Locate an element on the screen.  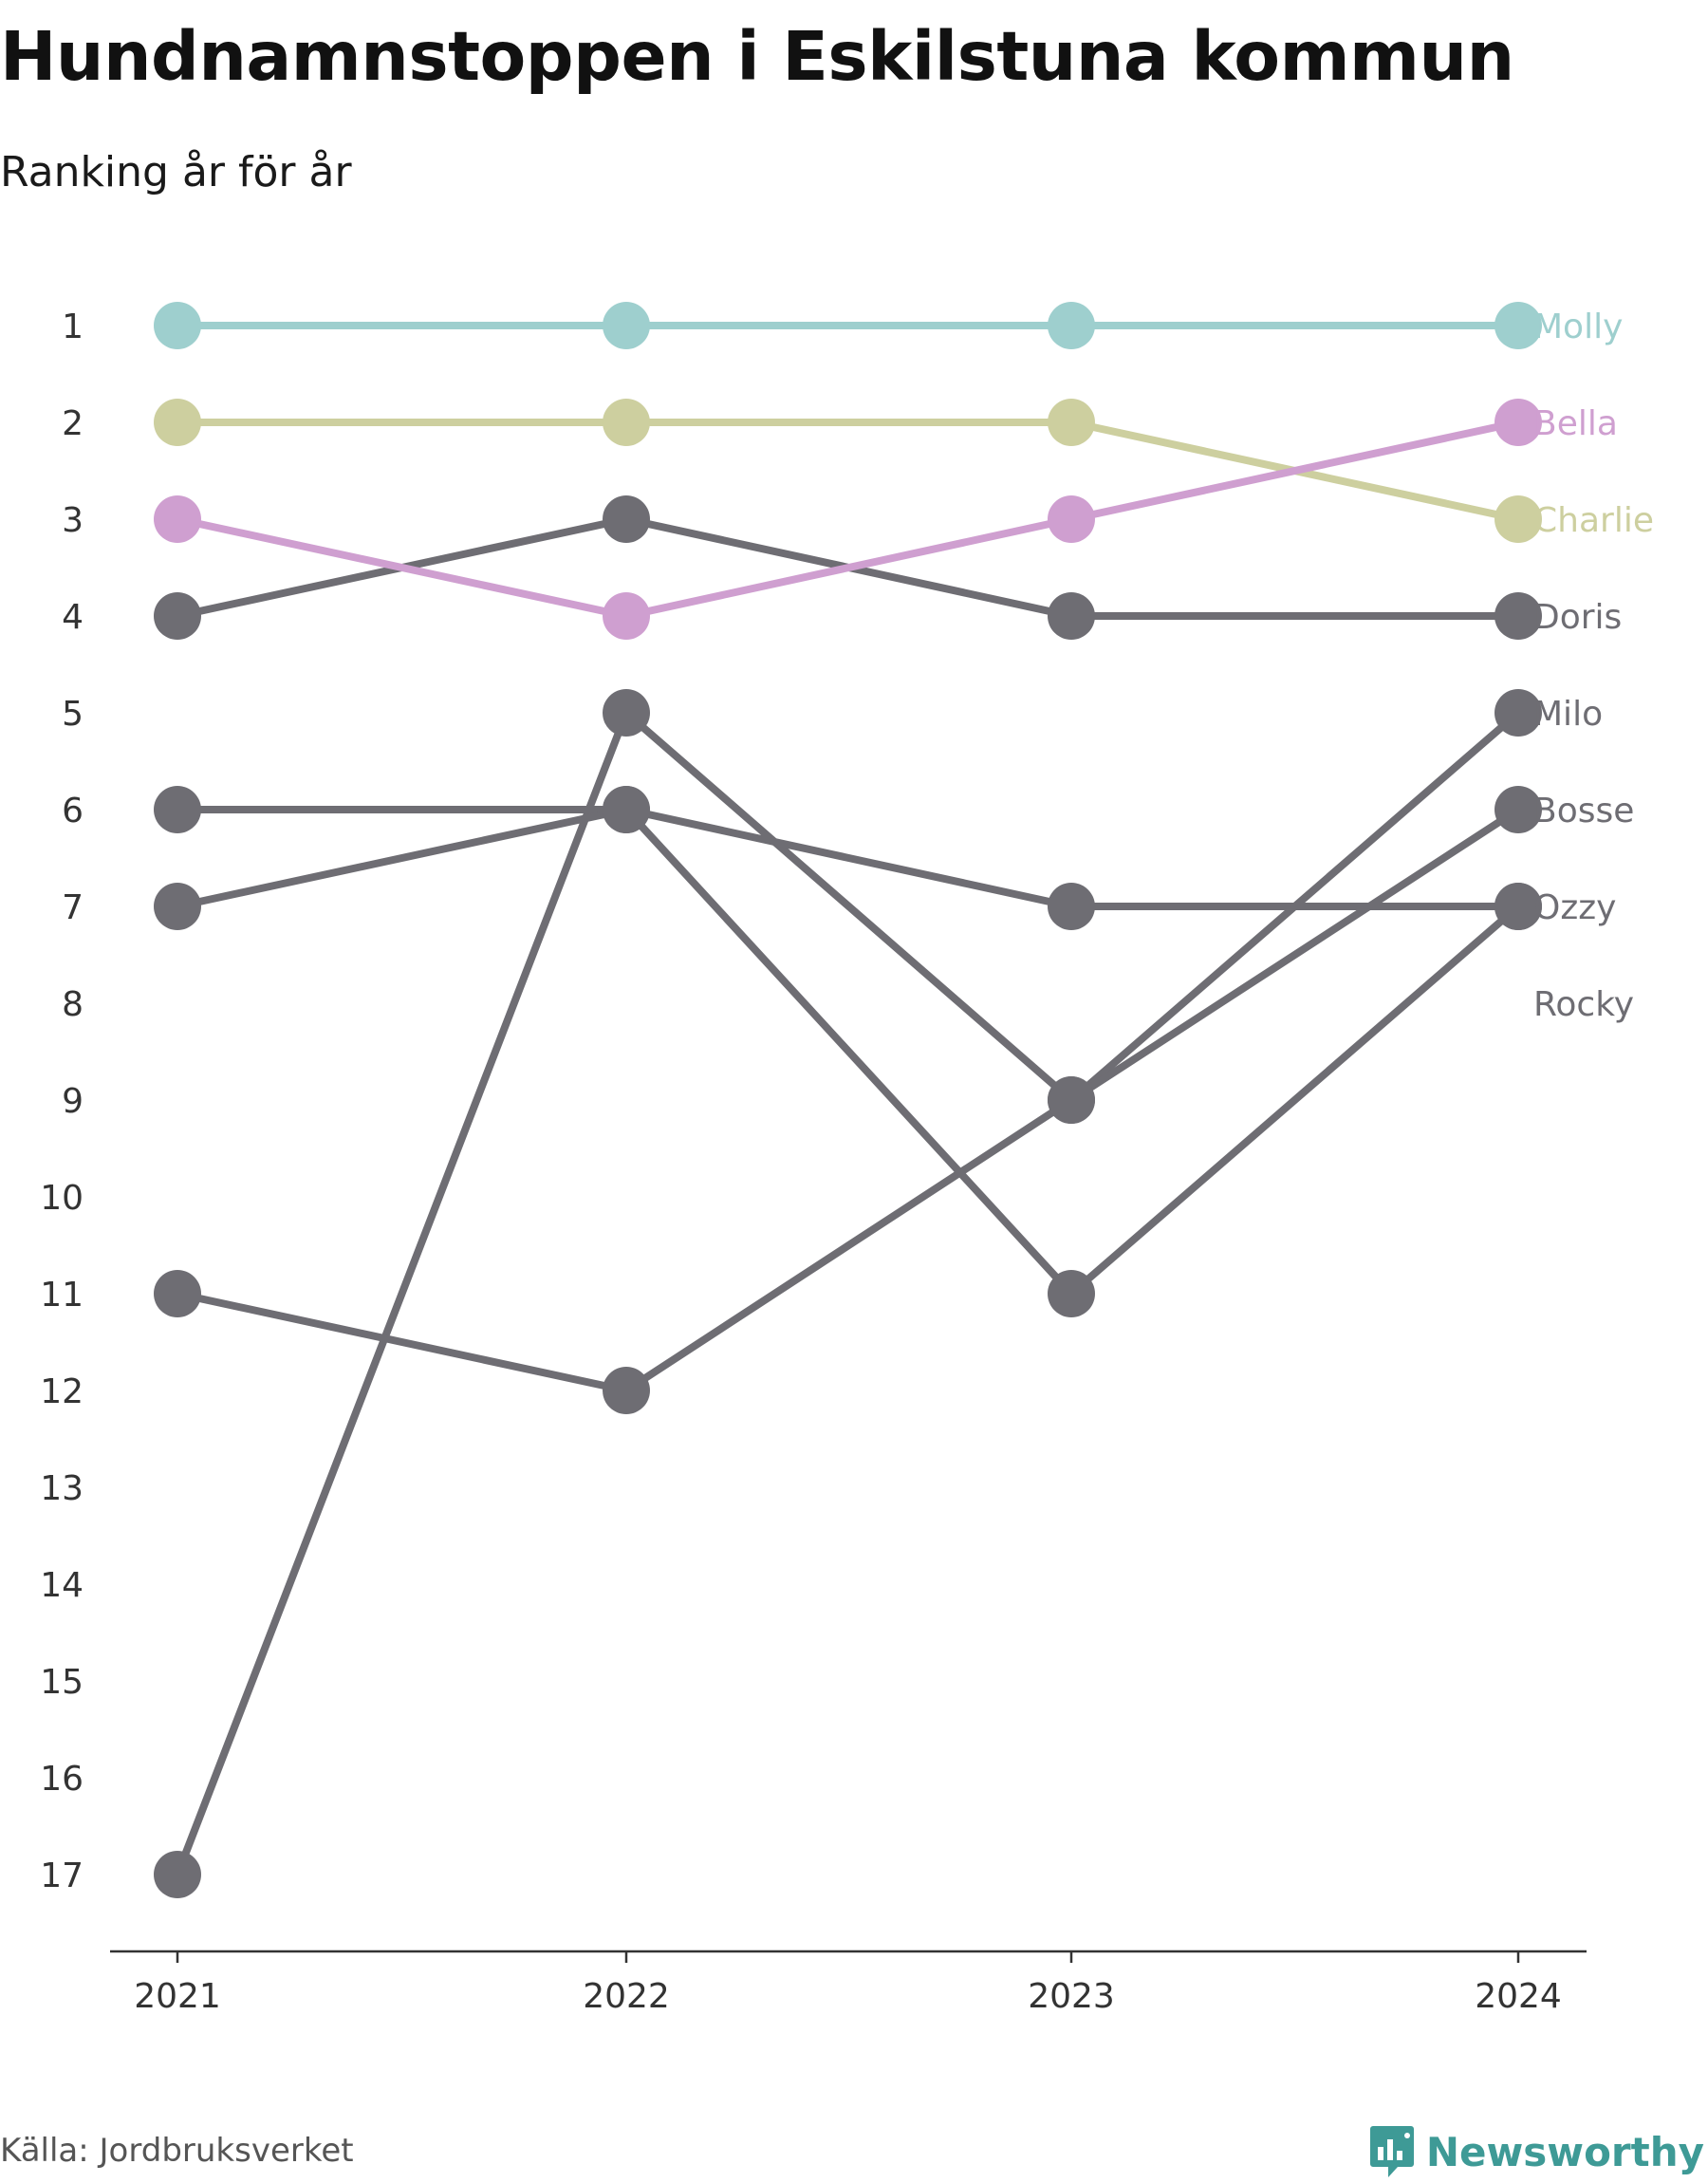
series-label-charlie: Charlie is located at coordinates (1593, 520).